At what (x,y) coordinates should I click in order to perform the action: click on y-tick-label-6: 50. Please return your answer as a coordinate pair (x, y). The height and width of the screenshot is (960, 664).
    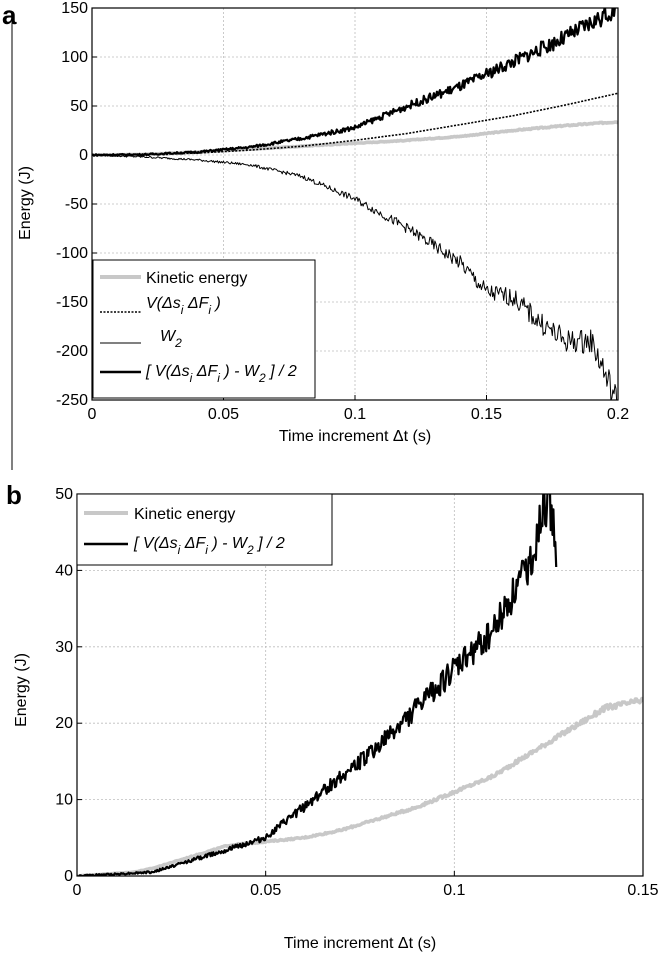
    Looking at the image, I should click on (79, 106).